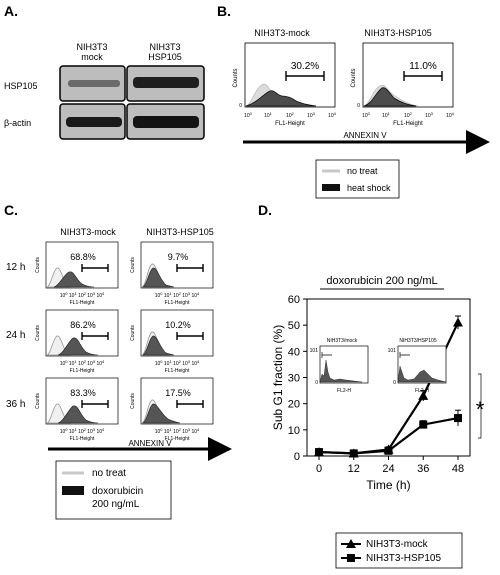 Image resolution: width=500 pixels, height=575 pixels. I want to click on western-blot-hsp105, so click(132, 83).